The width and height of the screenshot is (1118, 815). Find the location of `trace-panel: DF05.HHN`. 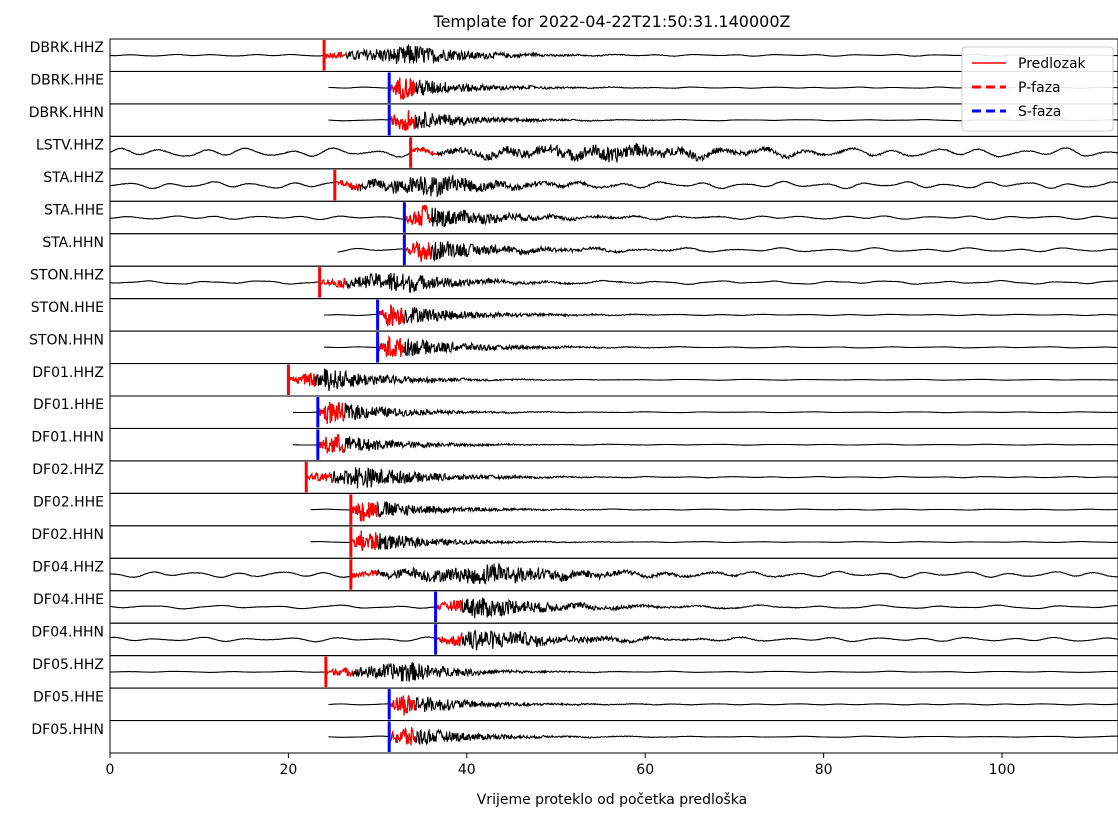

trace-panel: DF05.HHN is located at coordinates (574, 737).